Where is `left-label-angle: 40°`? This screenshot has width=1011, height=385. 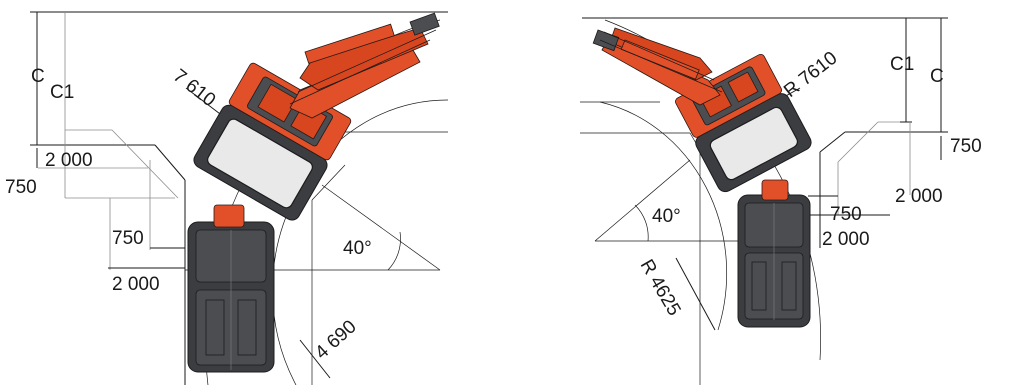
left-label-angle: 40° is located at coordinates (357, 248).